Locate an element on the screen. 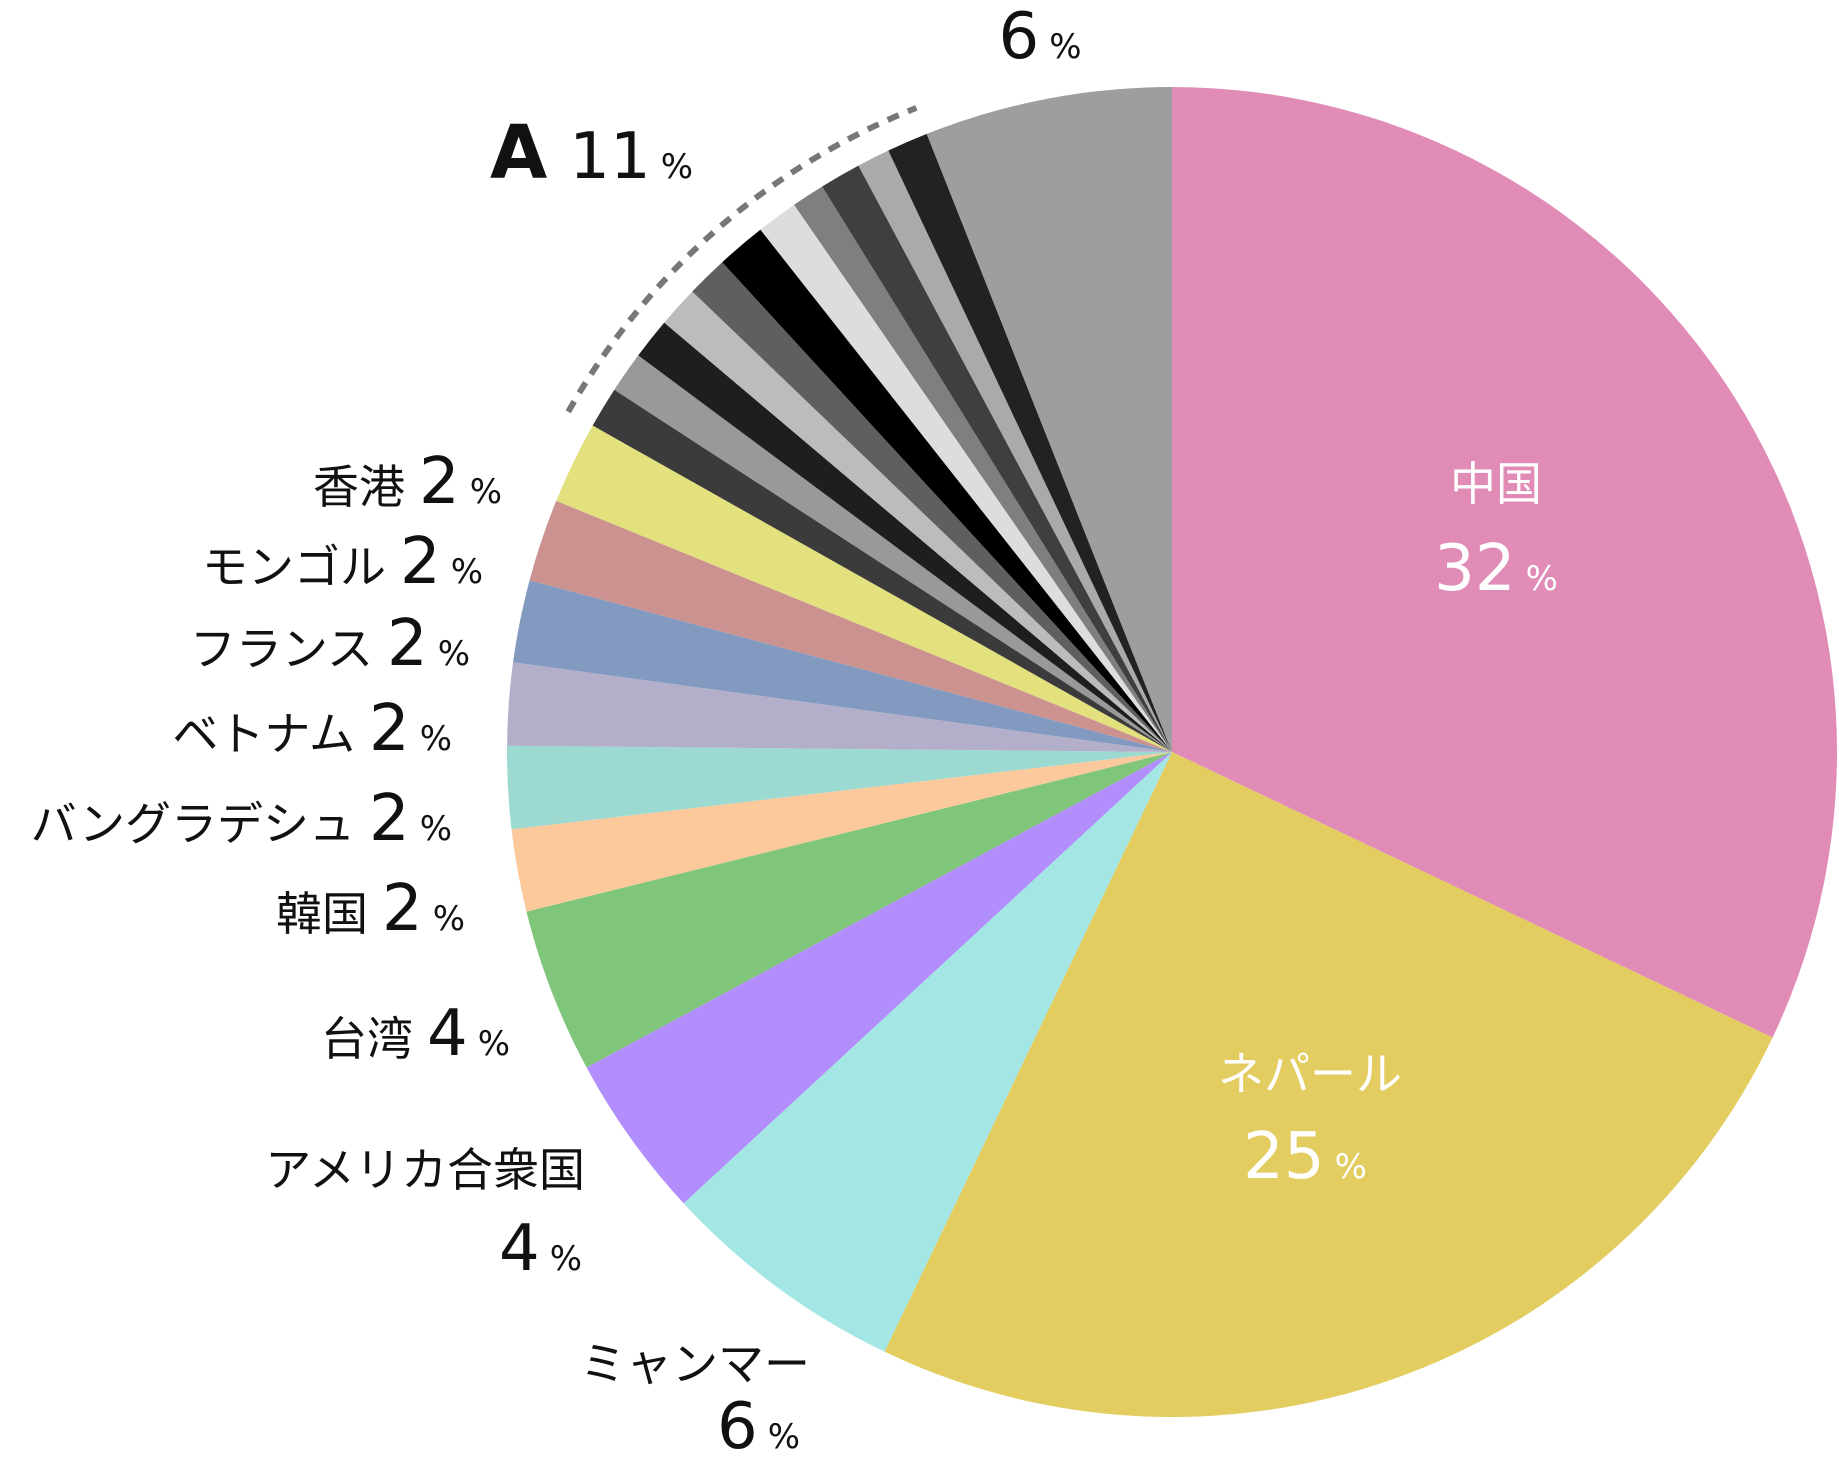 This screenshot has height=1458, width=1839. nepal-label-name: ネパール is located at coordinates (1310, 1074).